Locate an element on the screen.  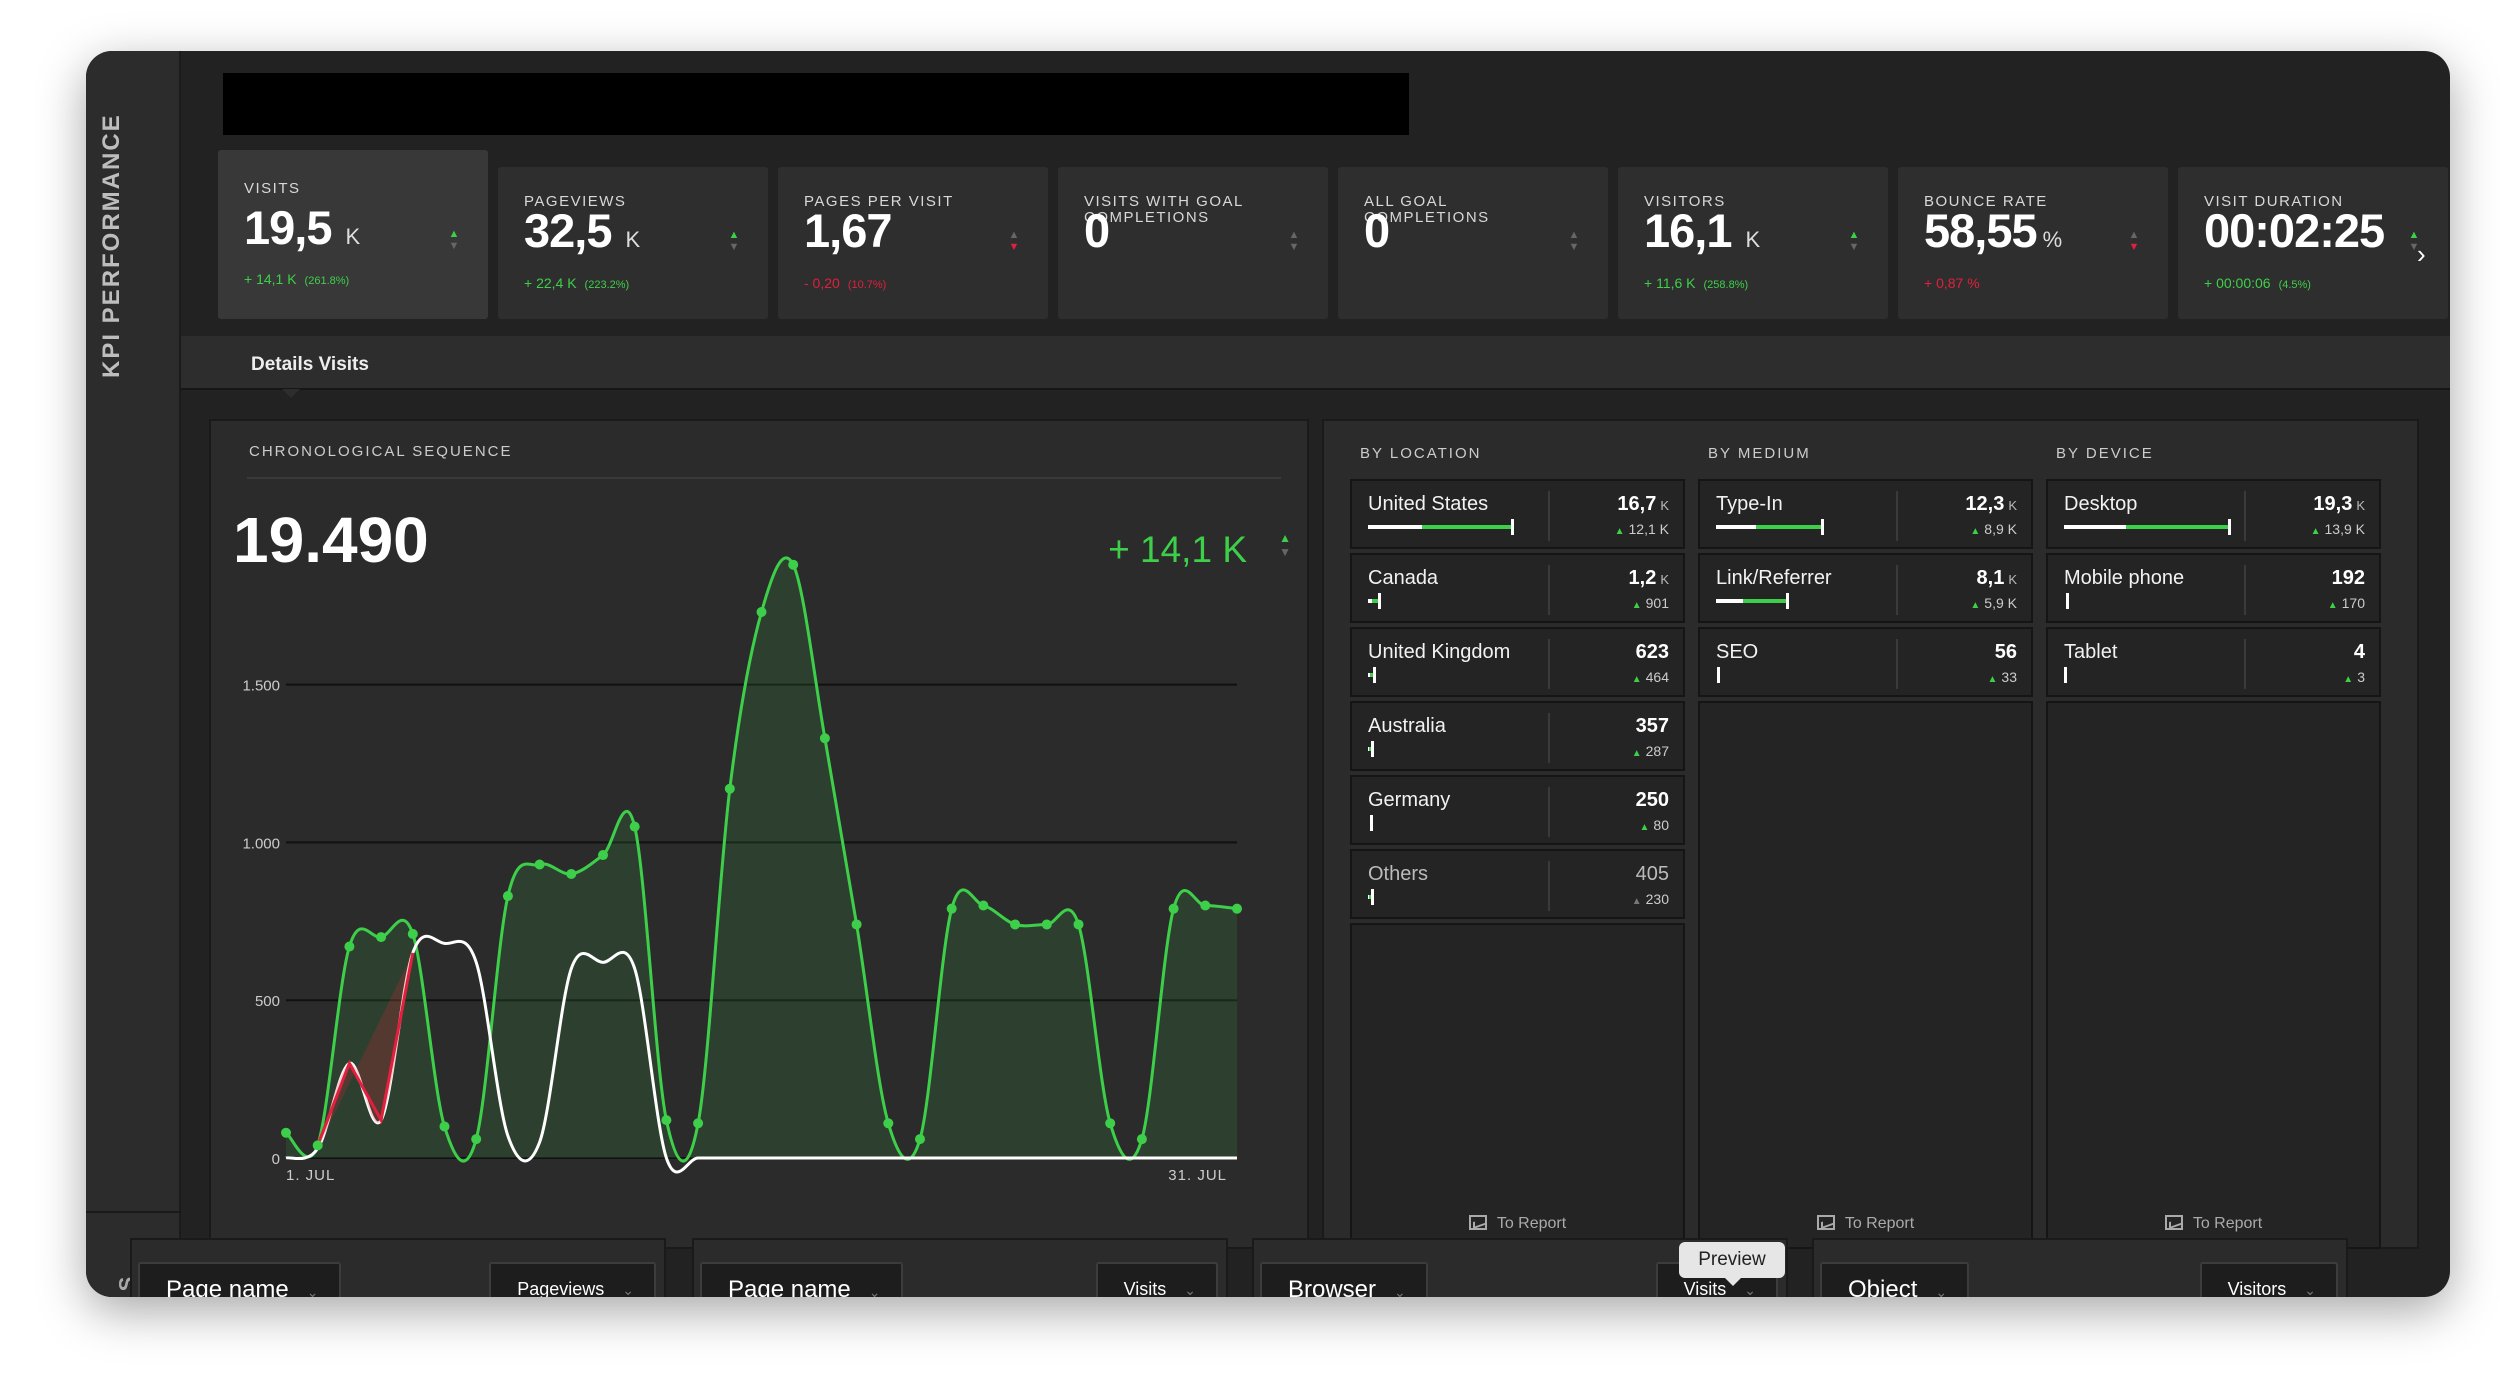
report-chart-icon is located at coordinates (1477, 1222).